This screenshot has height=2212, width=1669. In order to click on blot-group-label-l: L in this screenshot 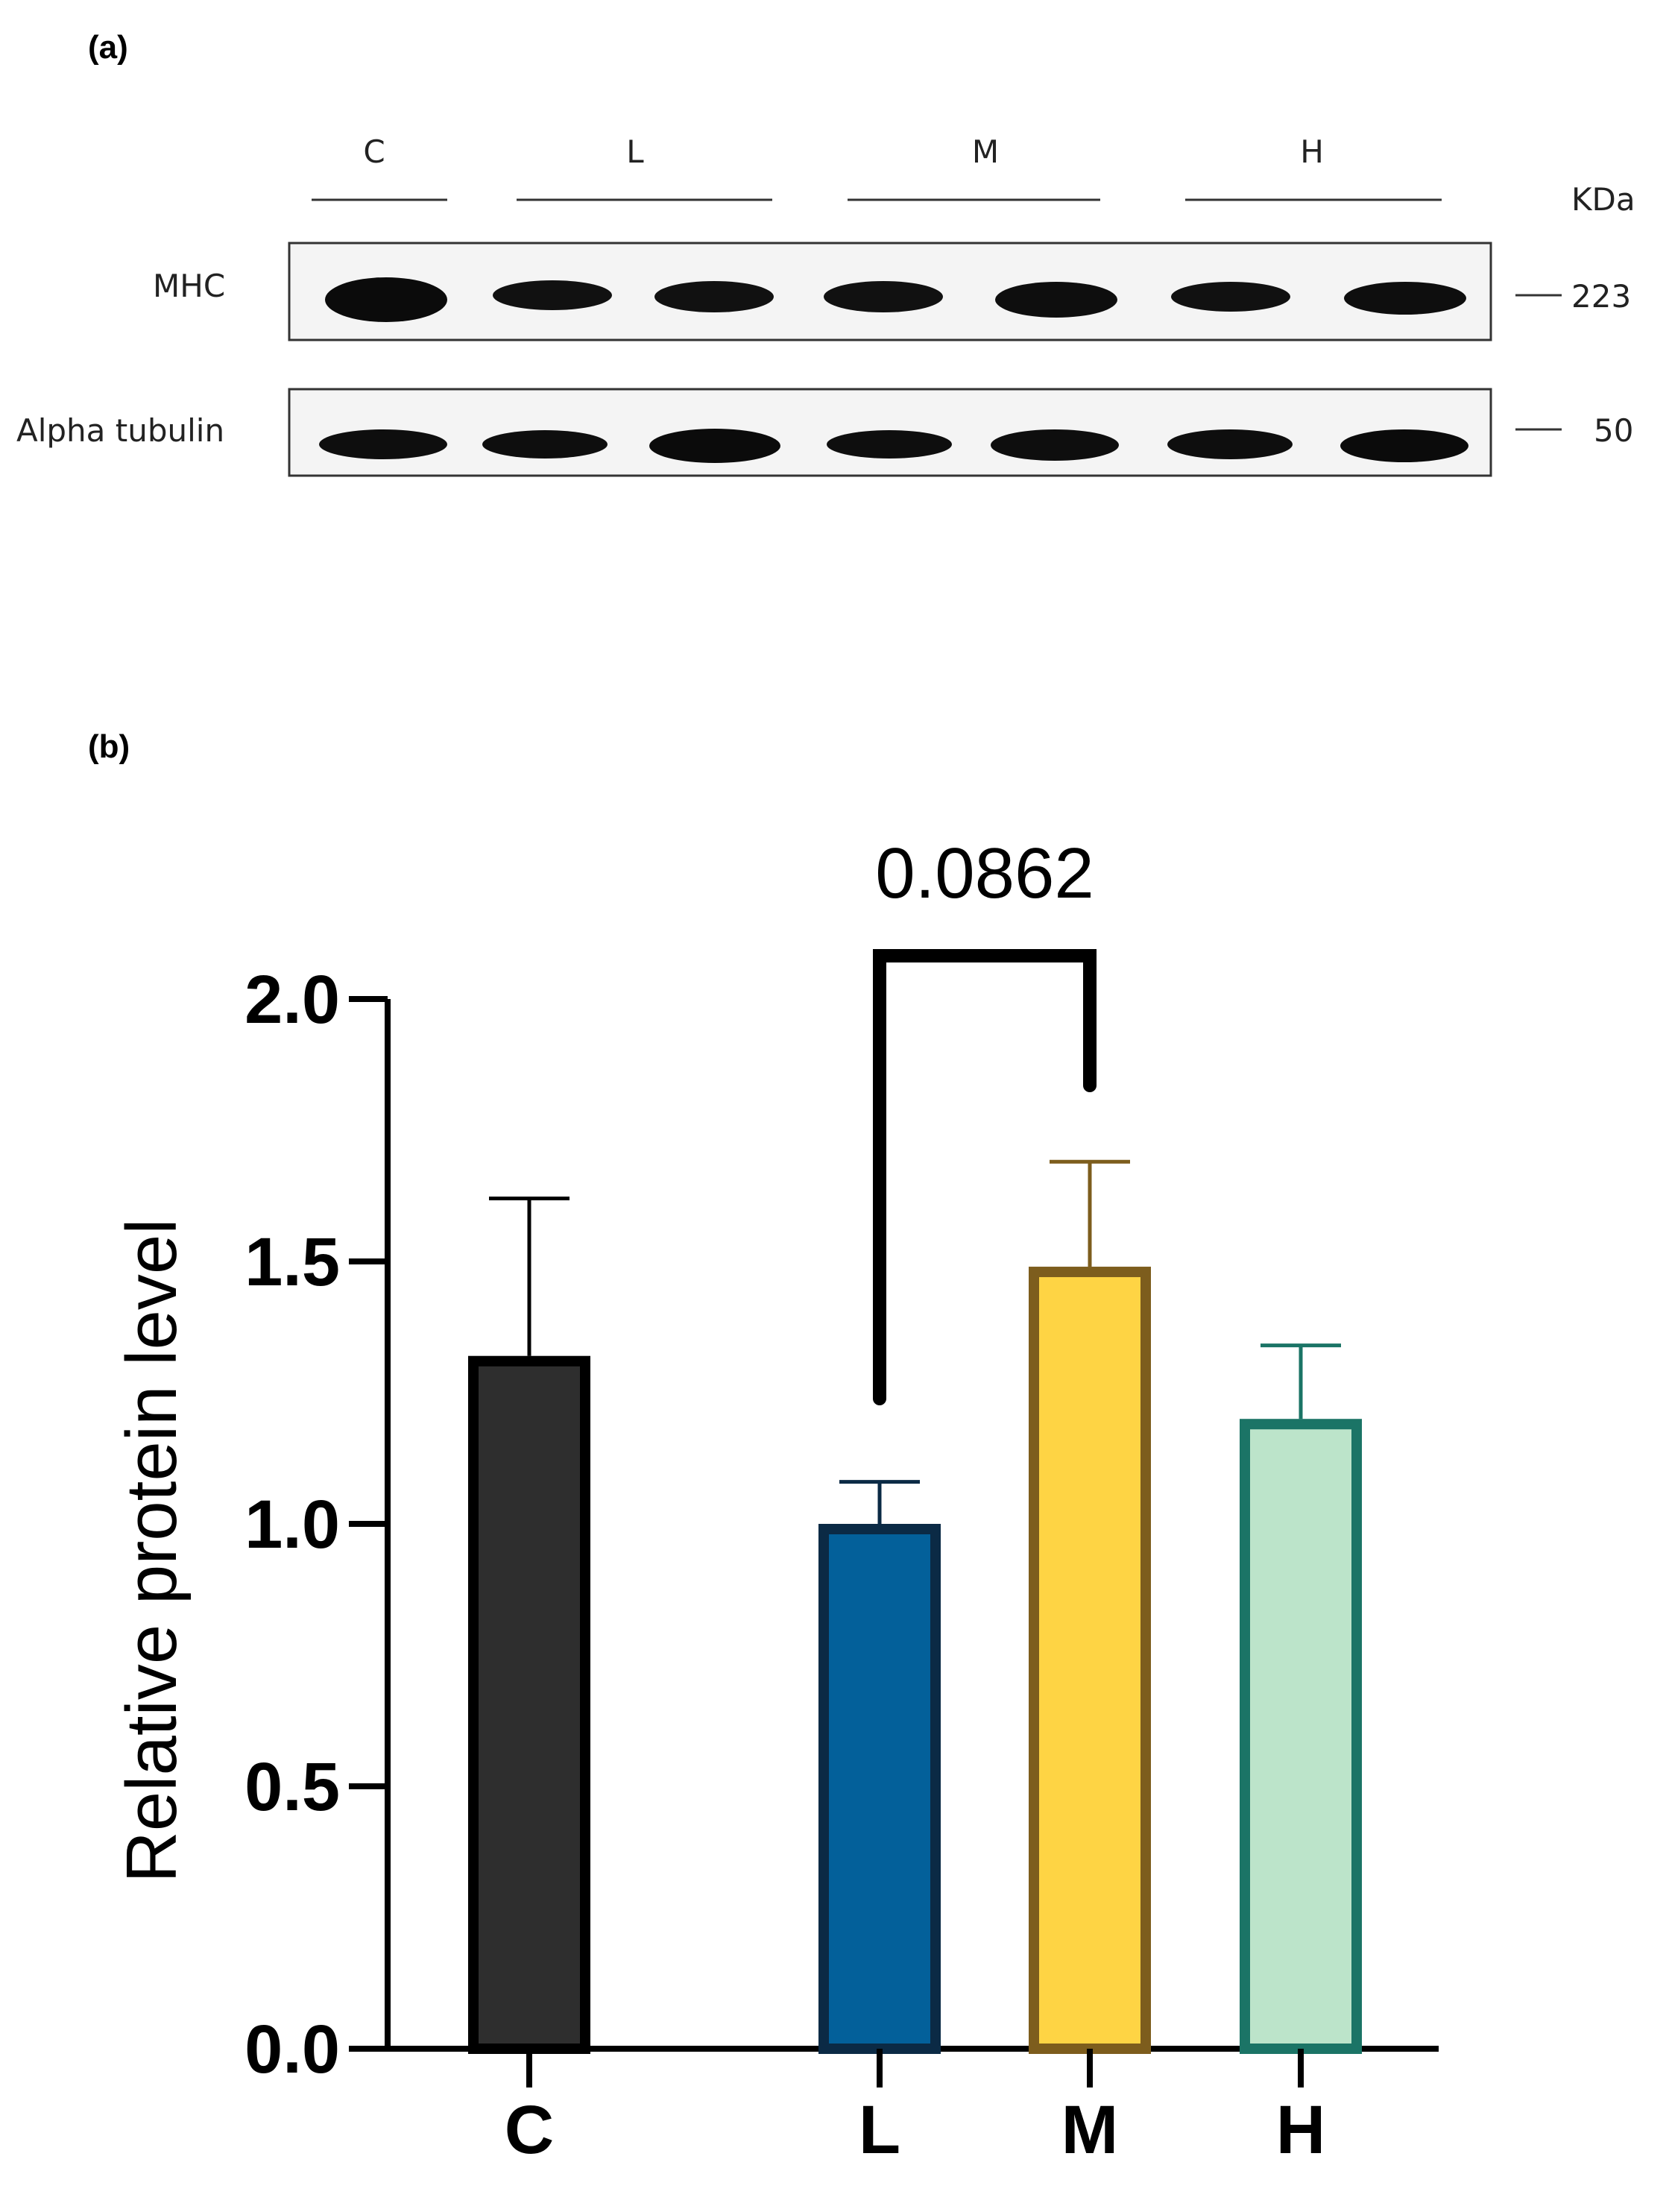, I will do `click(635, 151)`.